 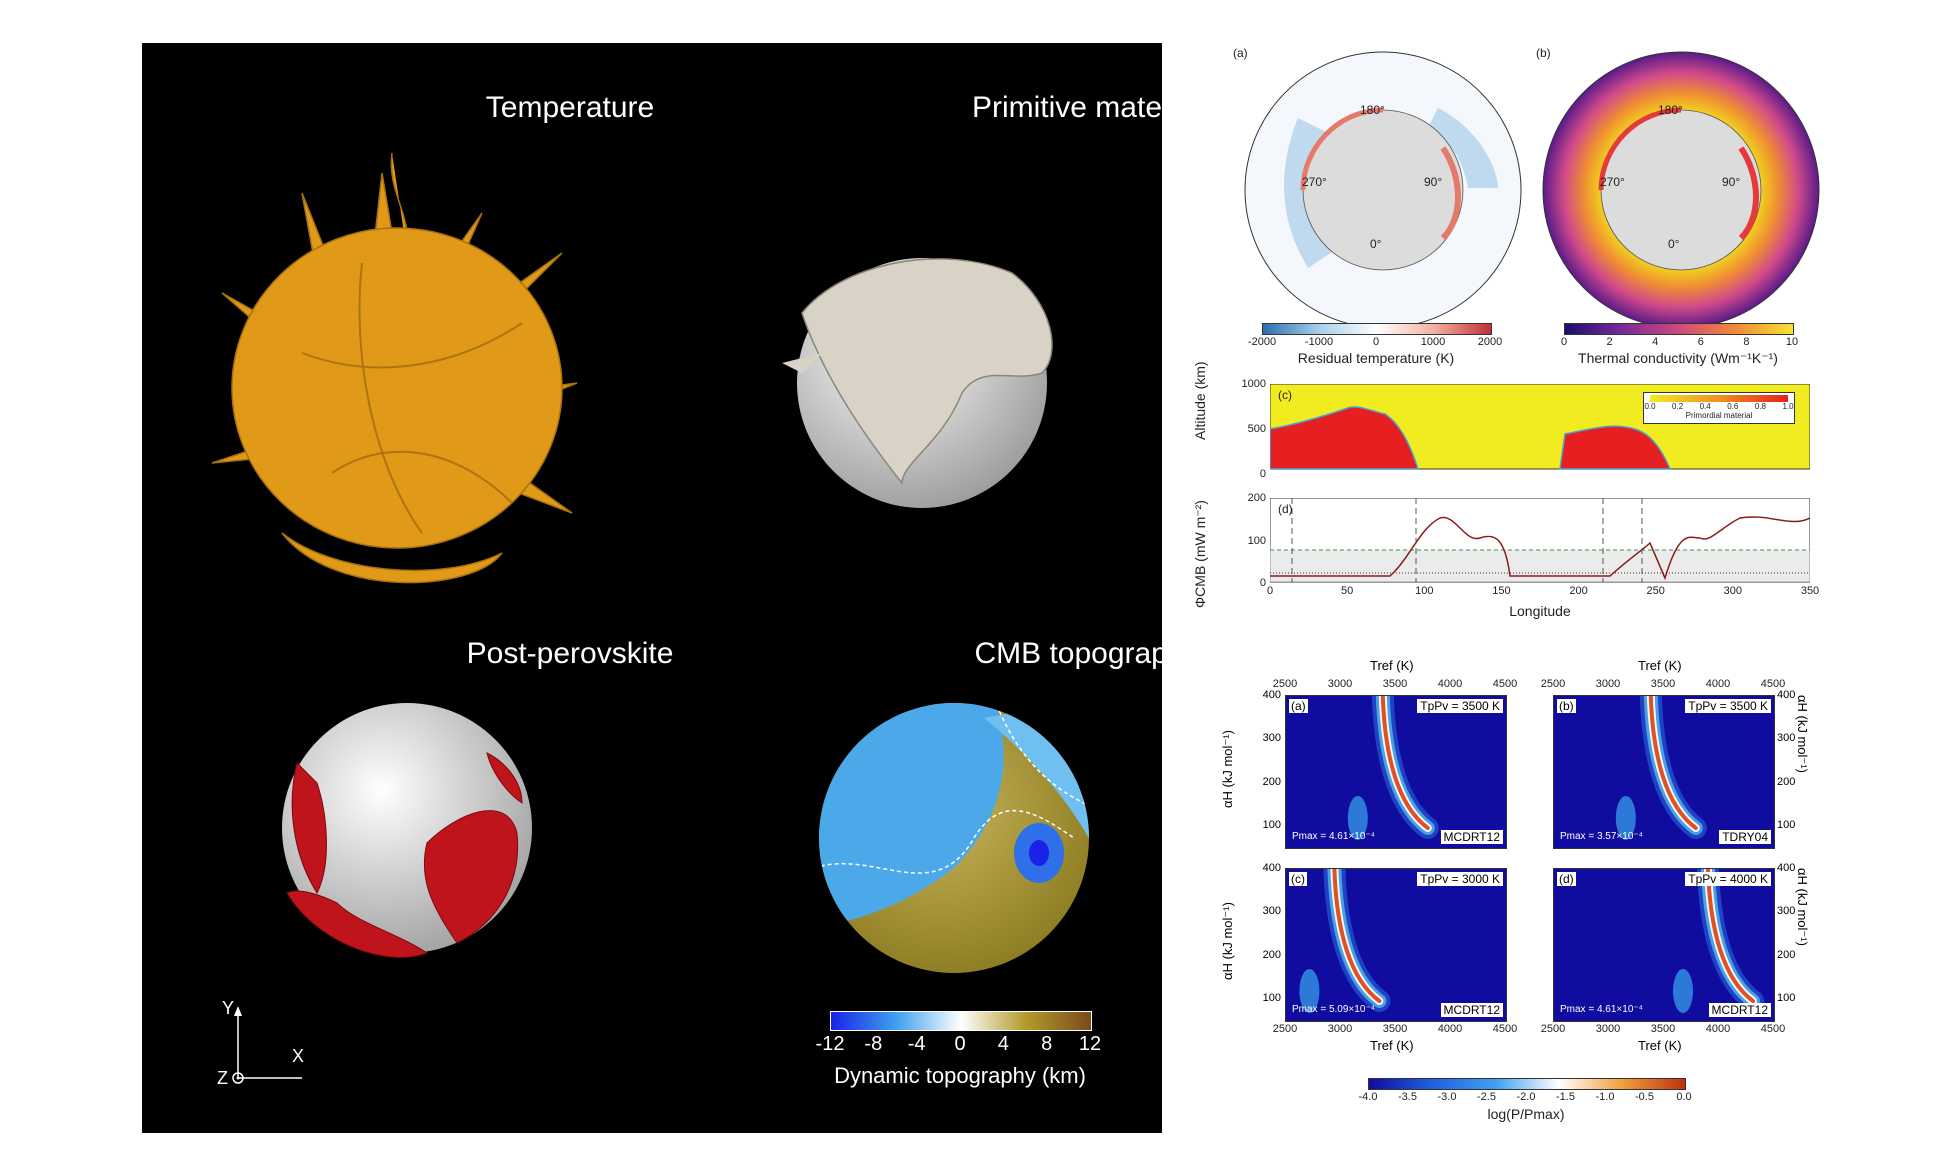 I want to click on tick-label: -2.5, so click(x=1486, y=1097).